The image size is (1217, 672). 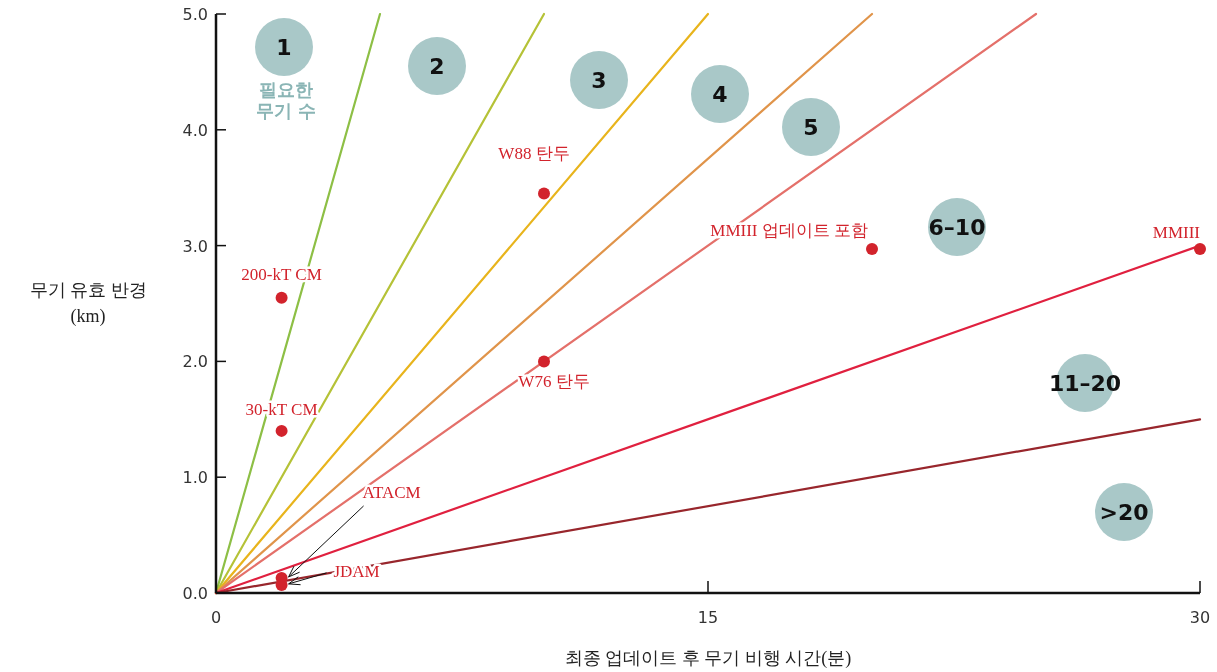 I want to click on y-tick-label: 3.0, so click(x=195, y=246).